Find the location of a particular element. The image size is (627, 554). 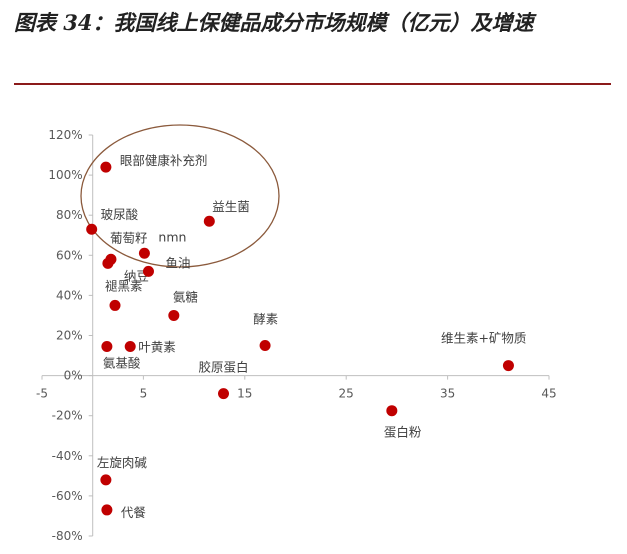

data-label: 益生菌 is located at coordinates (231, 206).